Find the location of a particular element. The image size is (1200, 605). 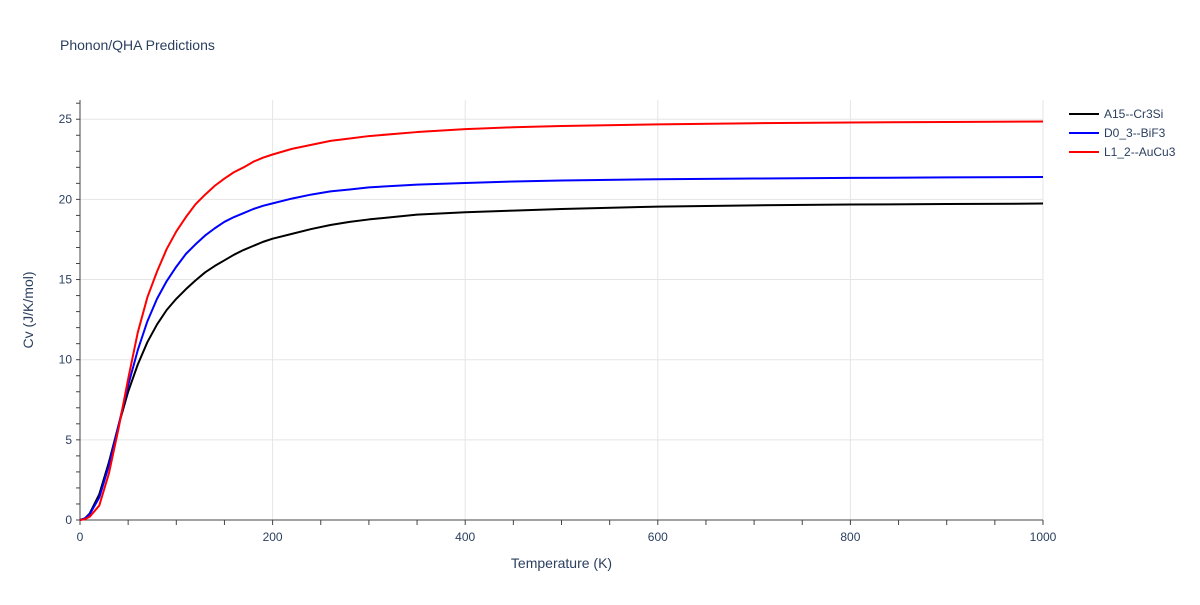

legend-item-2: D0_3--BiF3 is located at coordinates (1117, 133).